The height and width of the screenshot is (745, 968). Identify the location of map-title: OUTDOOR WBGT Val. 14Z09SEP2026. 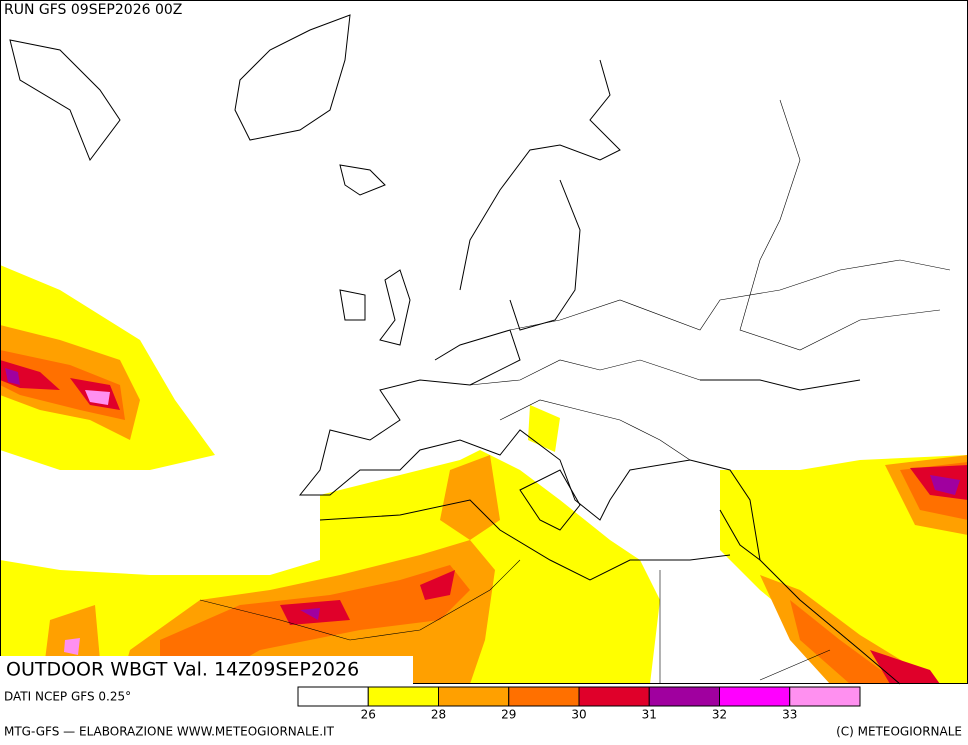
(182, 670).